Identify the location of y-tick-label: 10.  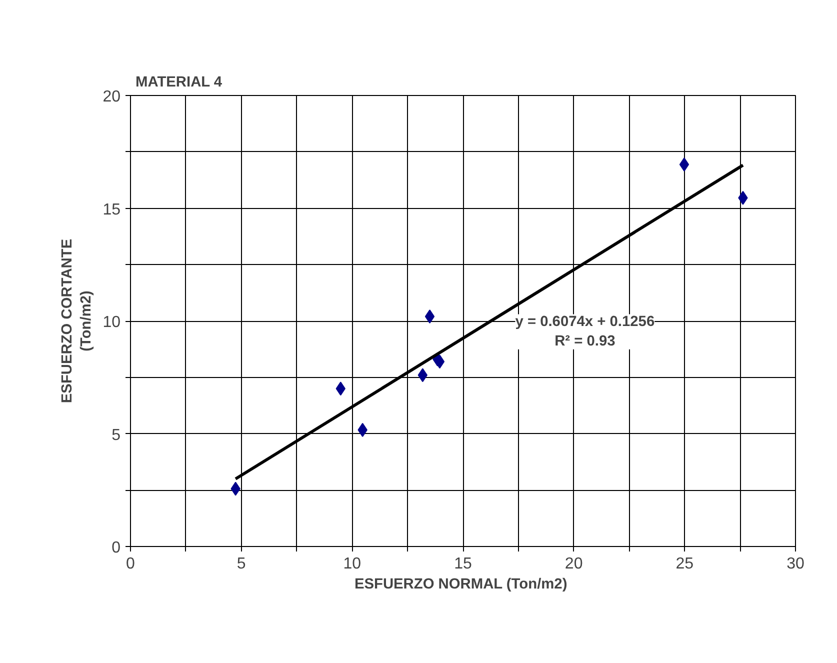
(111, 322).